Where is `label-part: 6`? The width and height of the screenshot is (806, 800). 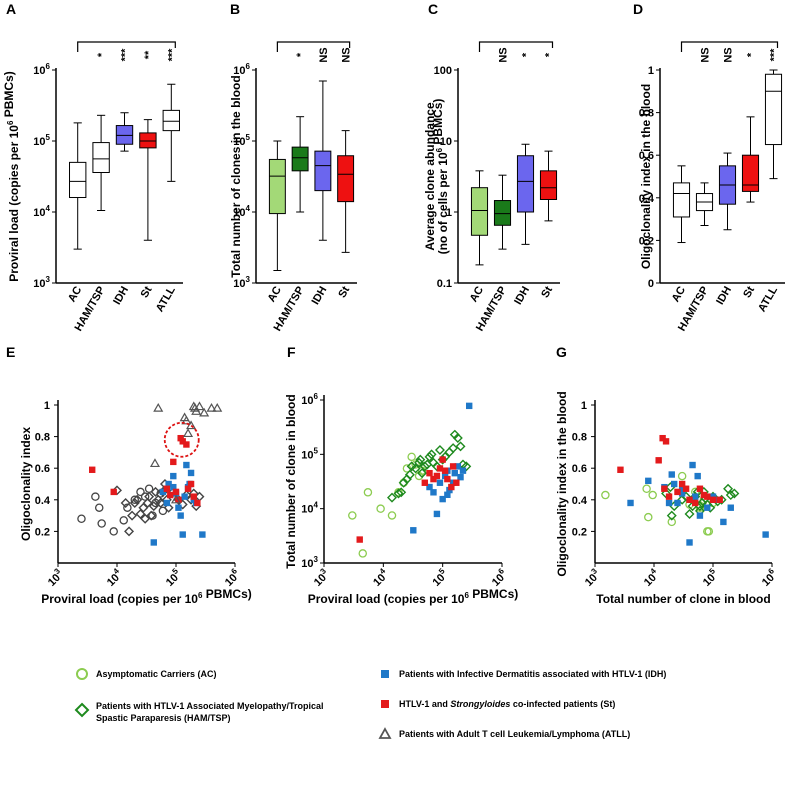 label-part: 6 is located at coordinates (439, 149).